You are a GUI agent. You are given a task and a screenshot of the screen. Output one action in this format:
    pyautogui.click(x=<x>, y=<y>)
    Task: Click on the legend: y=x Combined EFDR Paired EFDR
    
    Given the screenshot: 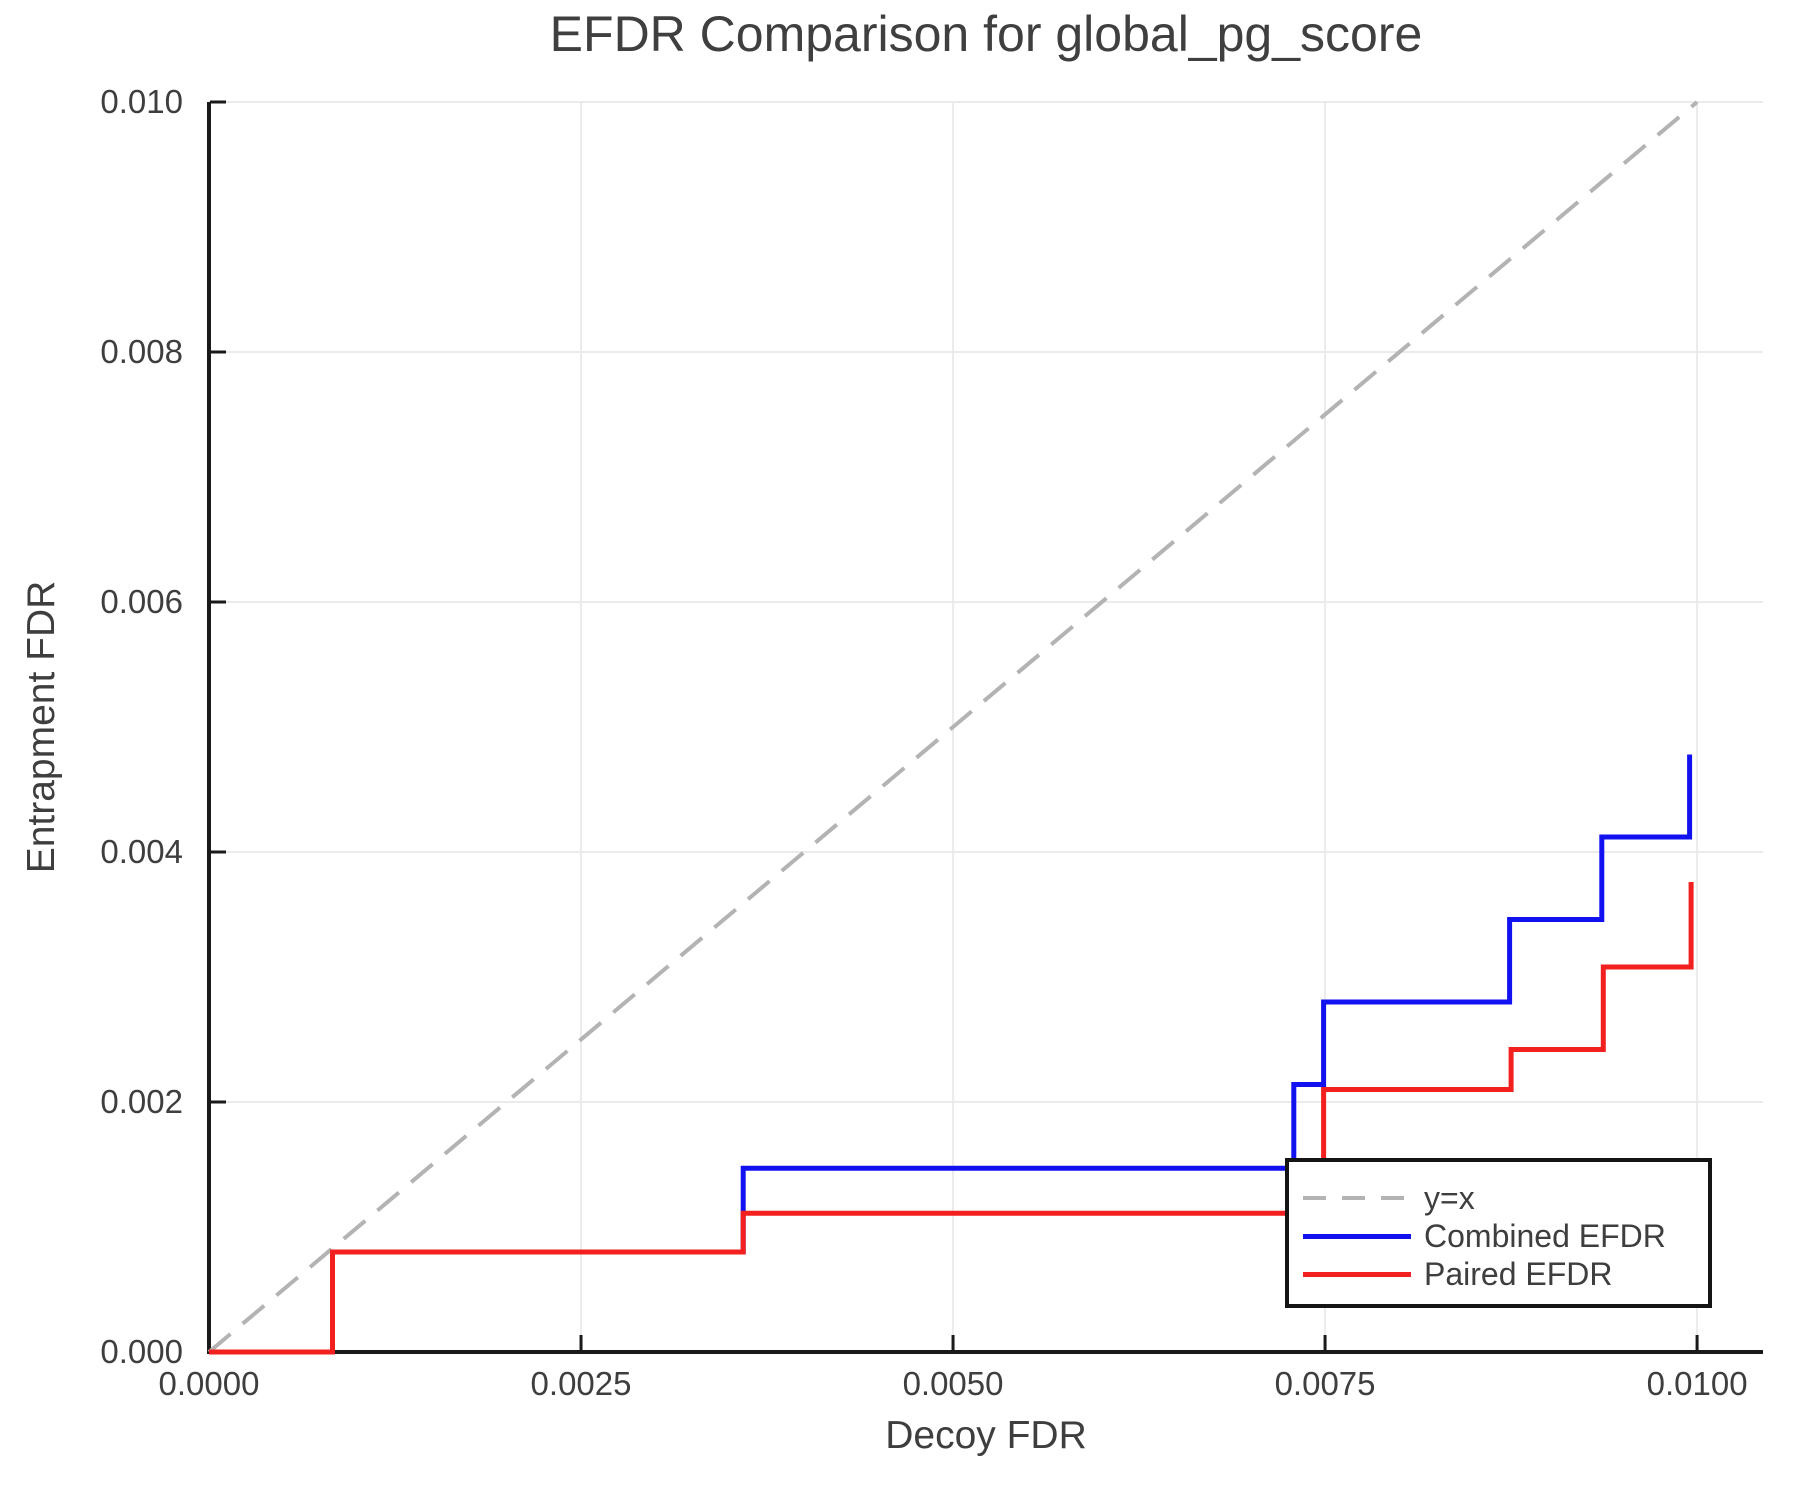 What is the action you would take?
    pyautogui.click(x=1498, y=1233)
    